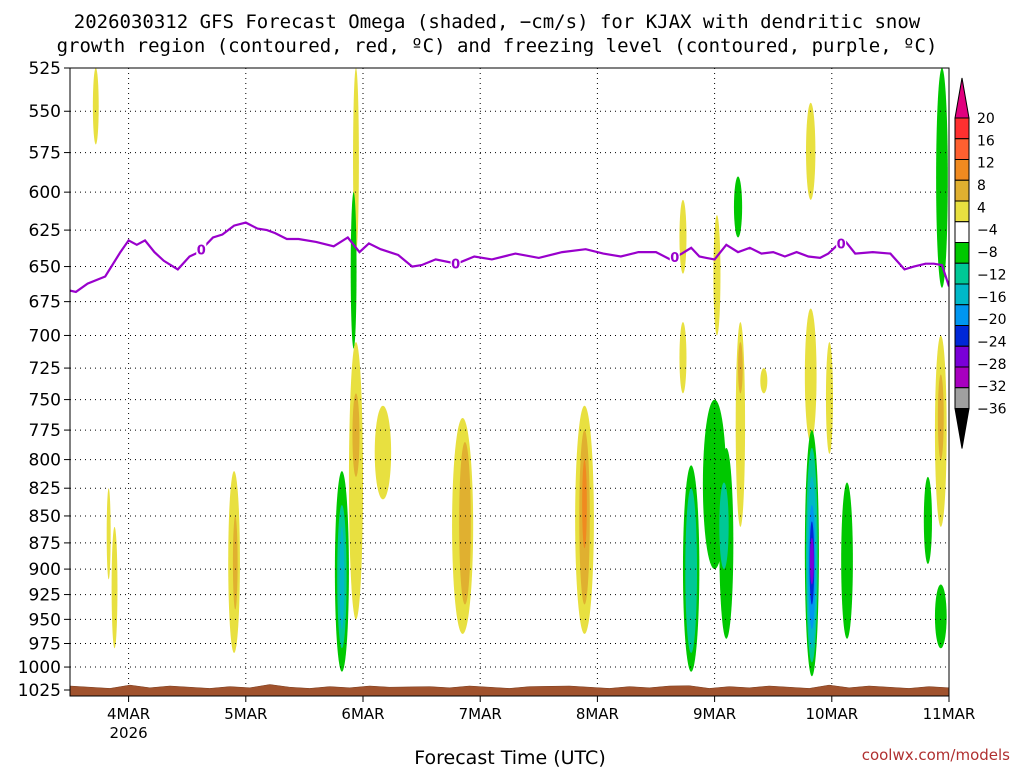 Image resolution: width=1024 pixels, height=768 pixels. What do you see at coordinates (45, 268) in the screenshot?
I see `y-tick-label-650: 650` at bounding box center [45, 268].